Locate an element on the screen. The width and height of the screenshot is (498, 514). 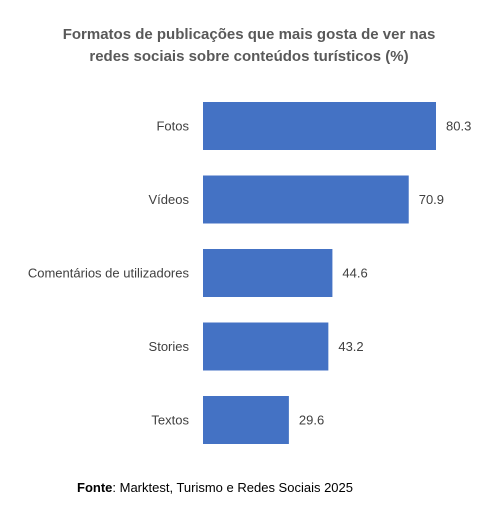
value-label-1: 70.9 is located at coordinates (431, 199).